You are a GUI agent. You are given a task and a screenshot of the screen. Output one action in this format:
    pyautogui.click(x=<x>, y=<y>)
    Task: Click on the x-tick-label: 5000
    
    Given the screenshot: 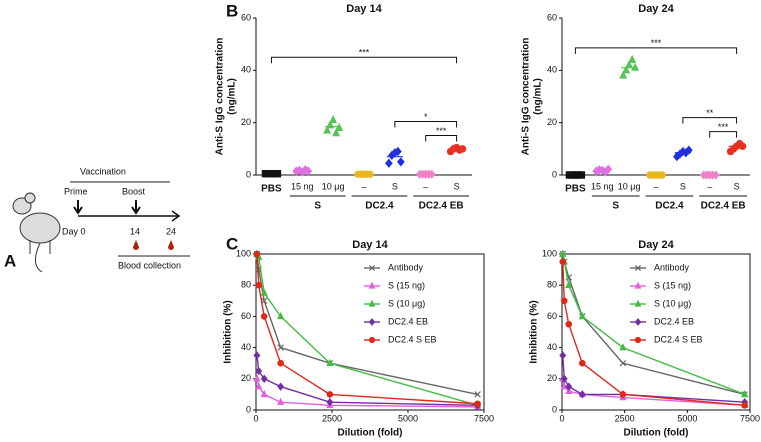 What is the action you would take?
    pyautogui.click(x=408, y=418)
    